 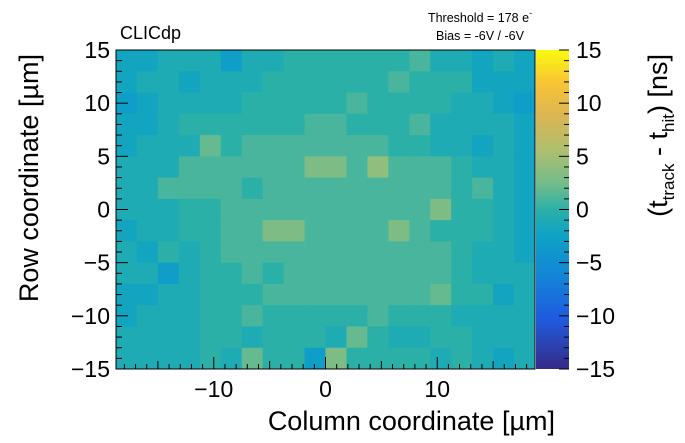 What do you see at coordinates (411, 421) in the screenshot?
I see `x-axis-title: Column coordinate [µm]` at bounding box center [411, 421].